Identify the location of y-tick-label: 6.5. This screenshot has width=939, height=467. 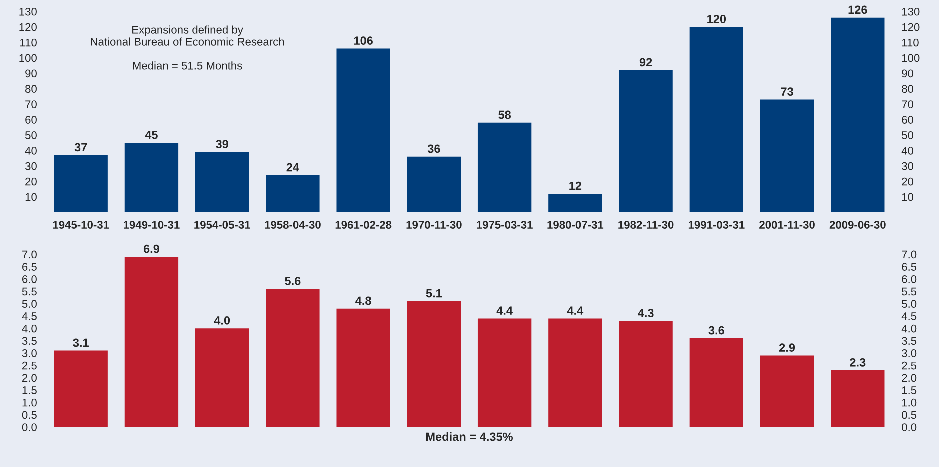
(29, 267).